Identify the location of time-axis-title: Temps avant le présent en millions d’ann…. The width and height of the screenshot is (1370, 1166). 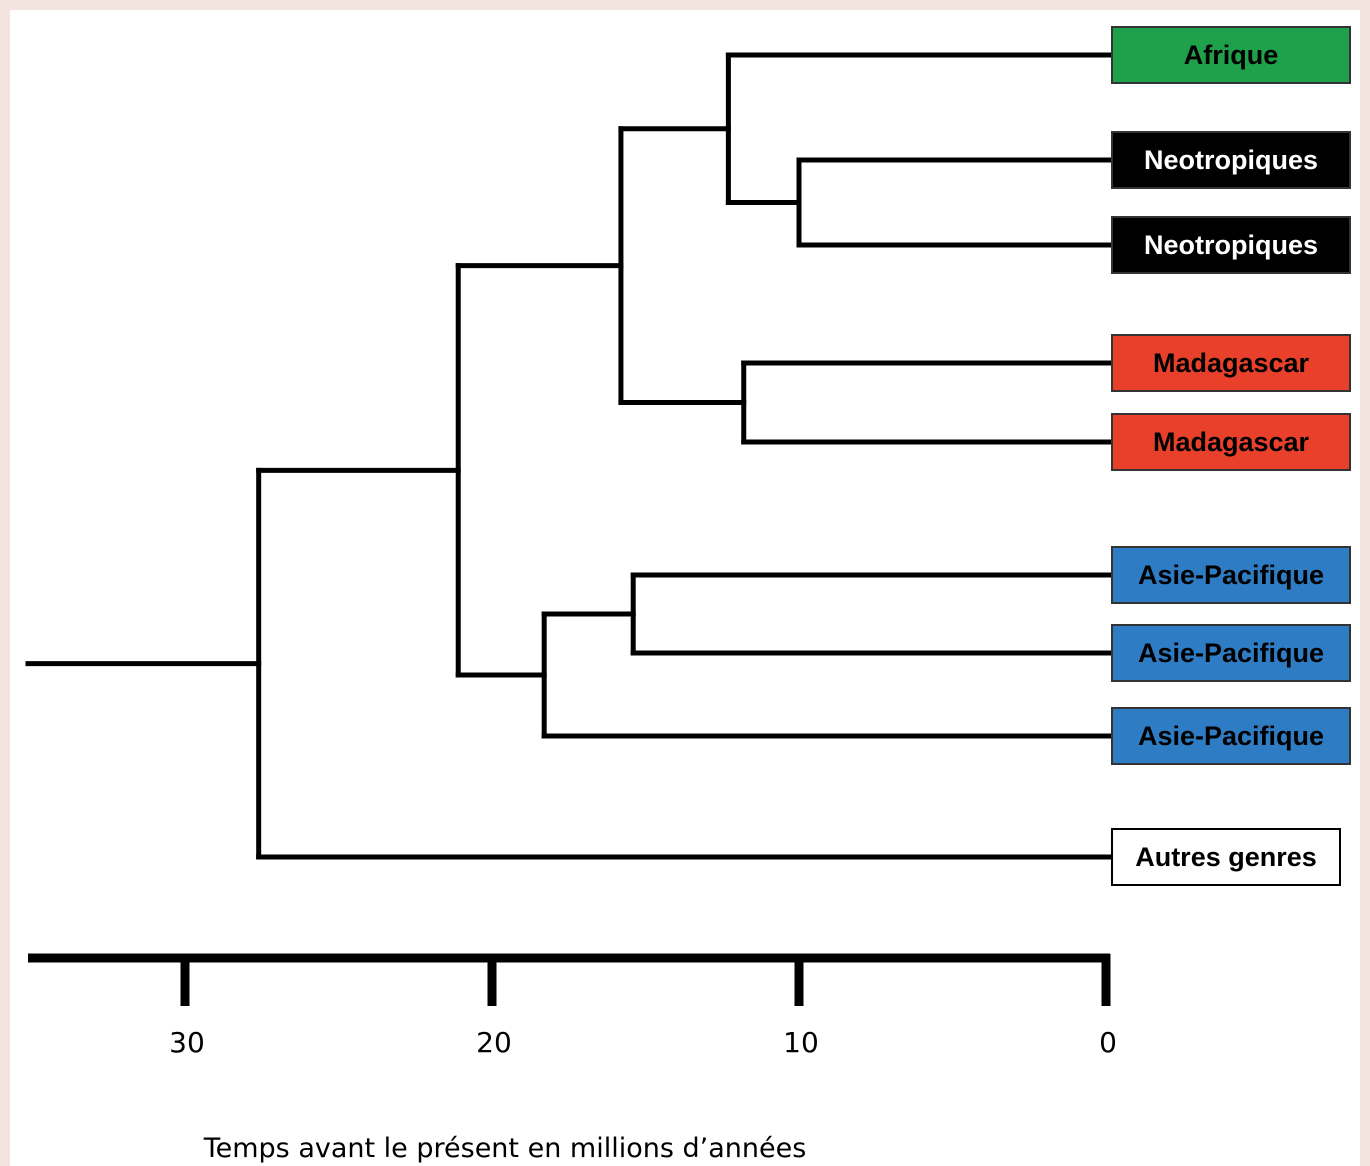
(505, 1148).